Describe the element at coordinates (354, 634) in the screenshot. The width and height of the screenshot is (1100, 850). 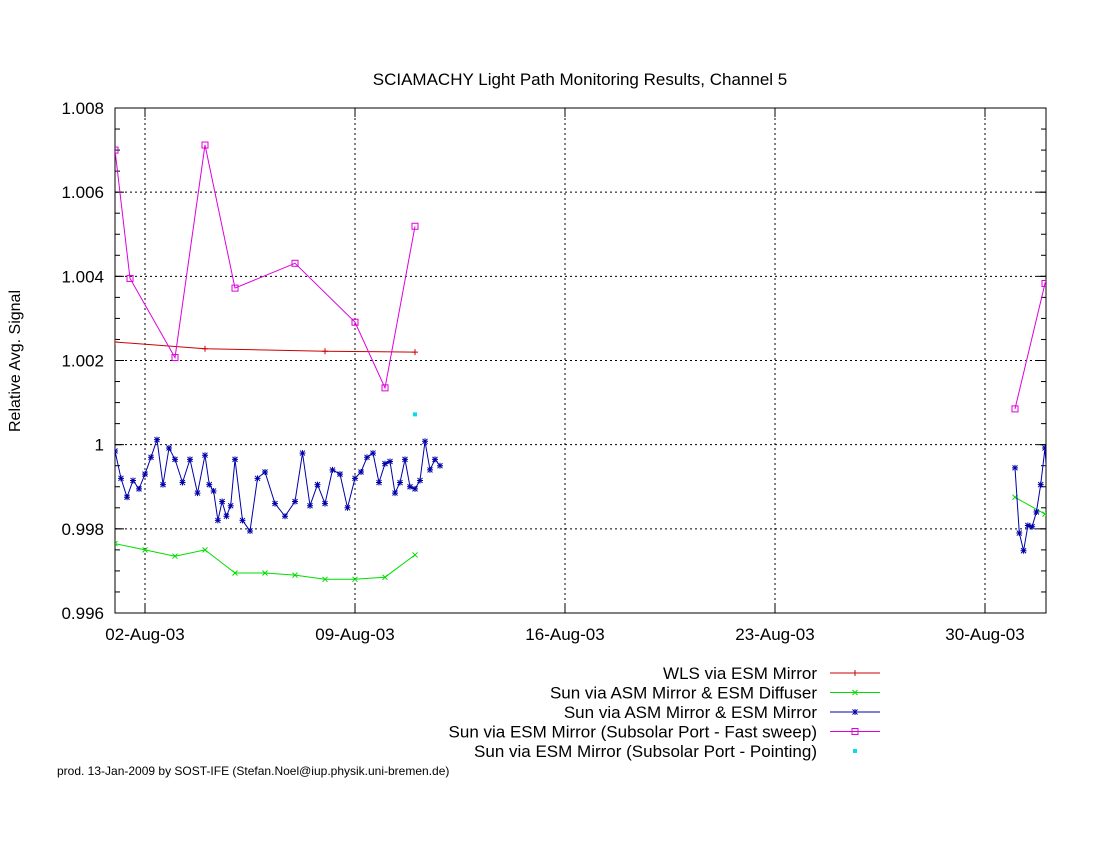
I see `x-tick-label: 09-Aug-03` at that location.